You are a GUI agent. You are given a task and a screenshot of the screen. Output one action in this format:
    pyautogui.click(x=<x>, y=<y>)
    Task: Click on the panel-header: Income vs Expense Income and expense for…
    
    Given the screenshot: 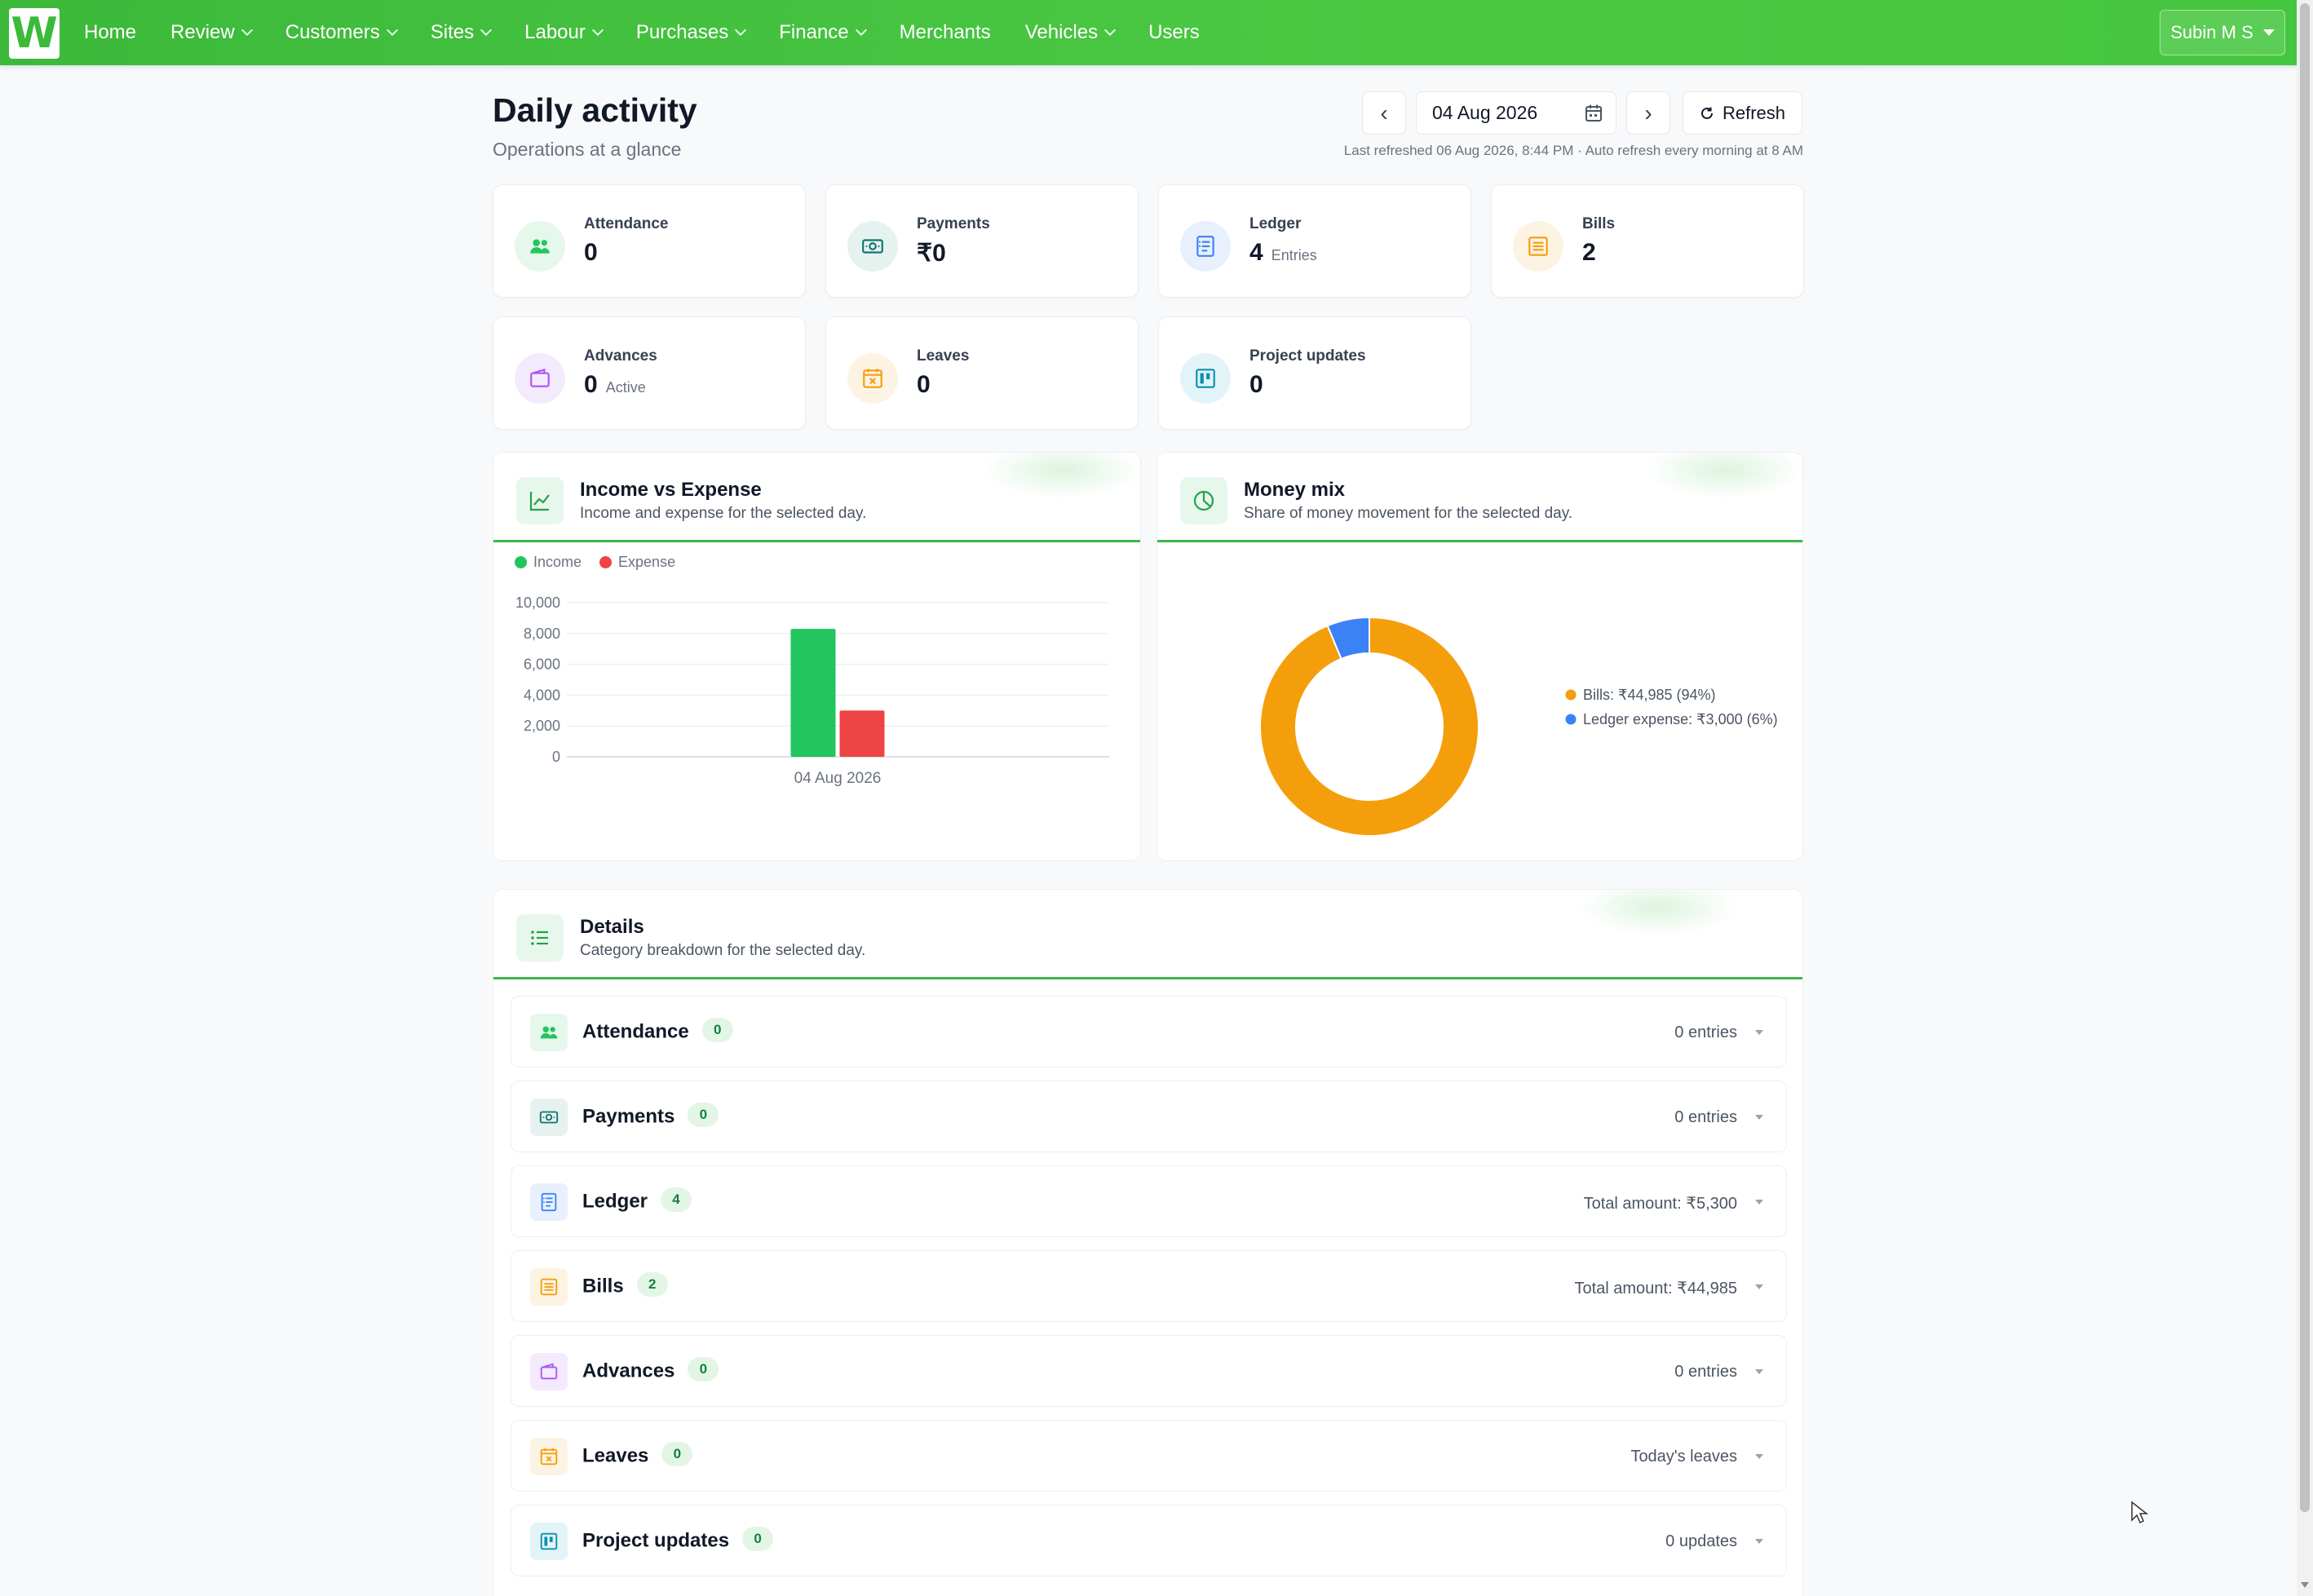 What is the action you would take?
    pyautogui.click(x=817, y=497)
    